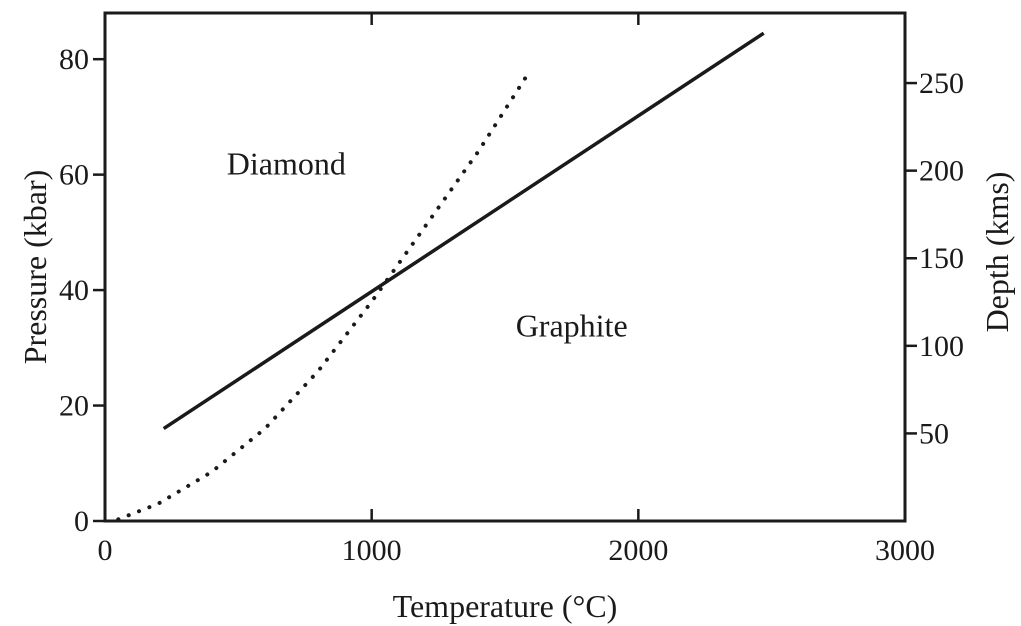 The image size is (1021, 626). Describe the element at coordinates (941, 346) in the screenshot. I see `y2-tick-label: 100` at that location.